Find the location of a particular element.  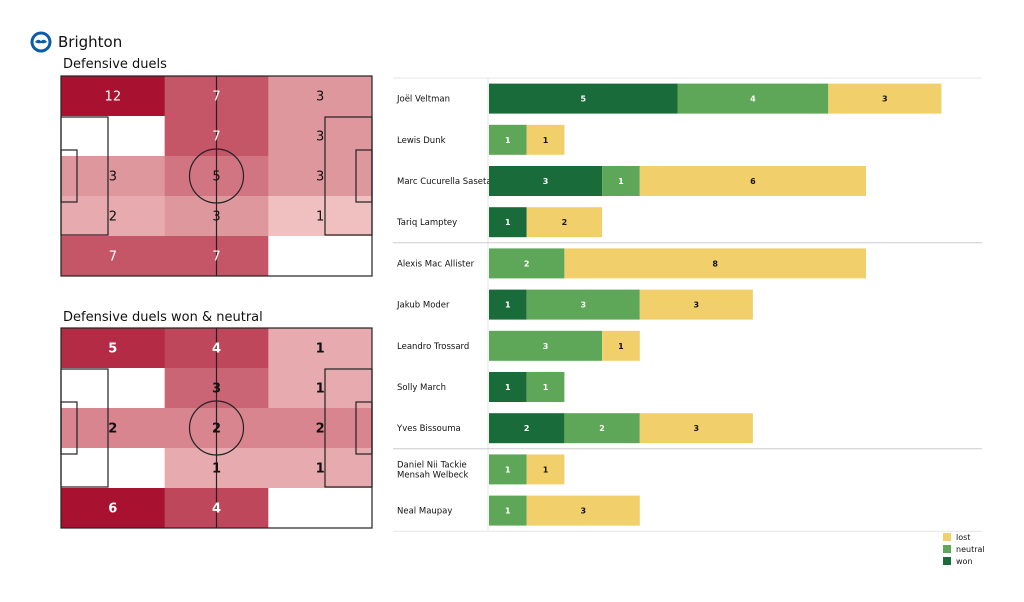

legend-label: lost is located at coordinates (963, 537).